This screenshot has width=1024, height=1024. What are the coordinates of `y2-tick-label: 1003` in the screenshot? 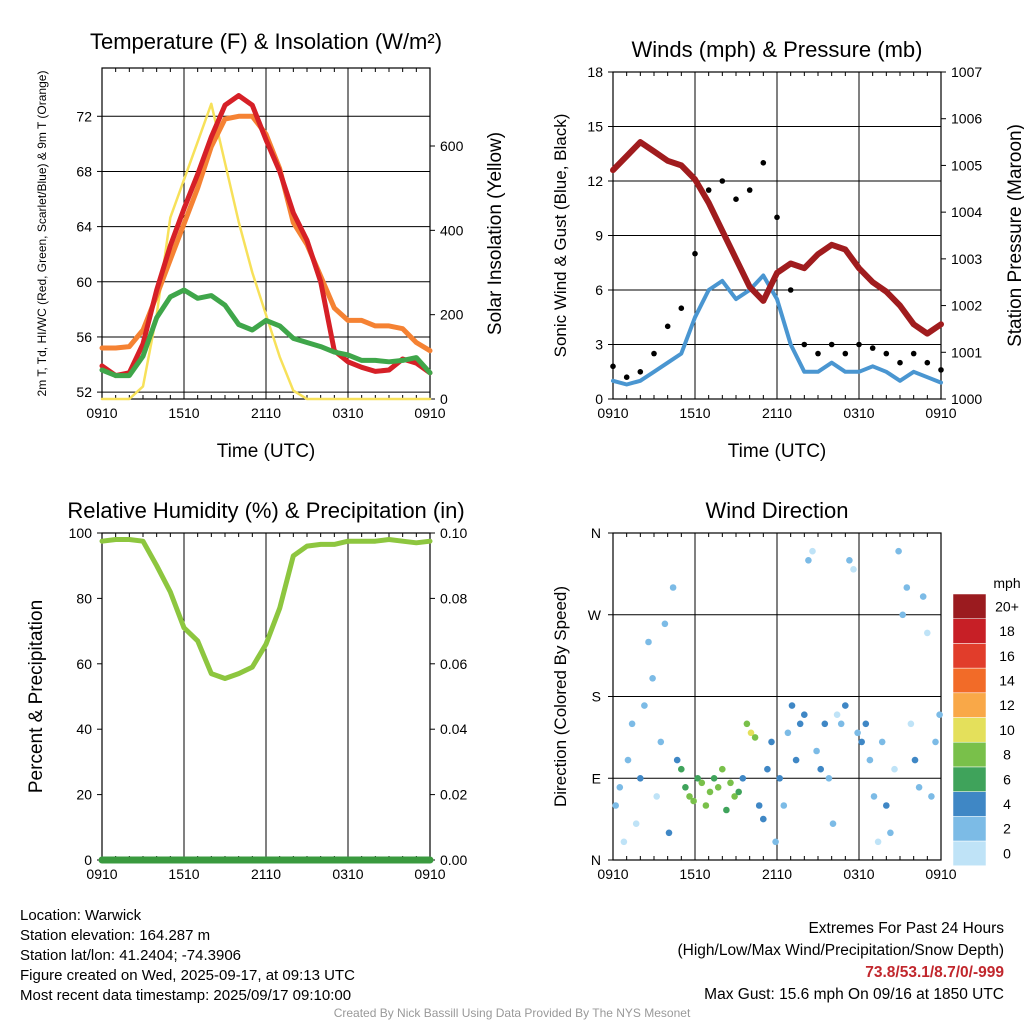 It's located at (966, 259).